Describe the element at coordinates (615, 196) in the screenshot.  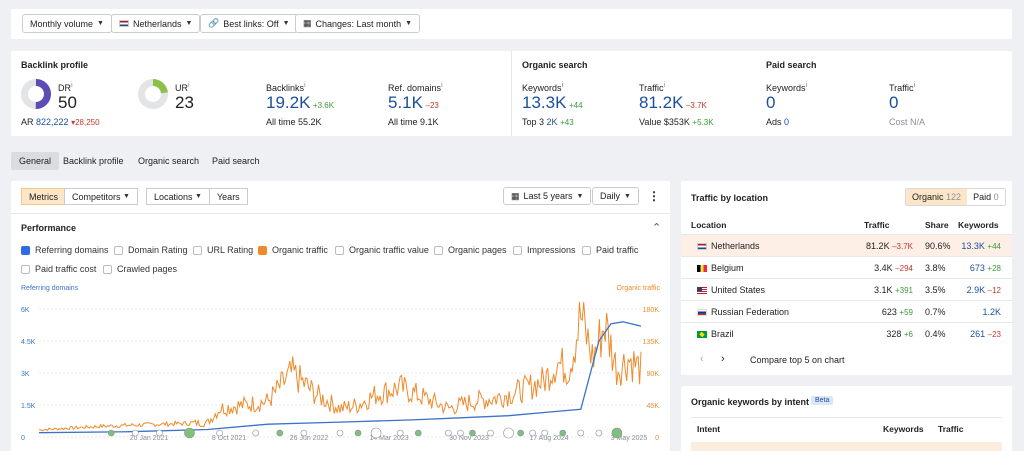
I see `interval-dropdown: Daily ▼` at that location.